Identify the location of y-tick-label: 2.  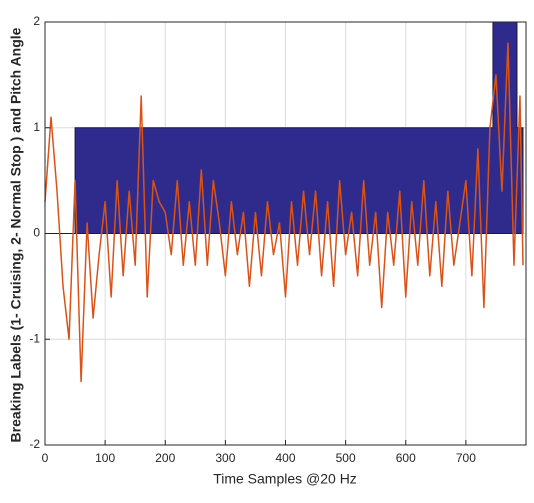
(36, 21).